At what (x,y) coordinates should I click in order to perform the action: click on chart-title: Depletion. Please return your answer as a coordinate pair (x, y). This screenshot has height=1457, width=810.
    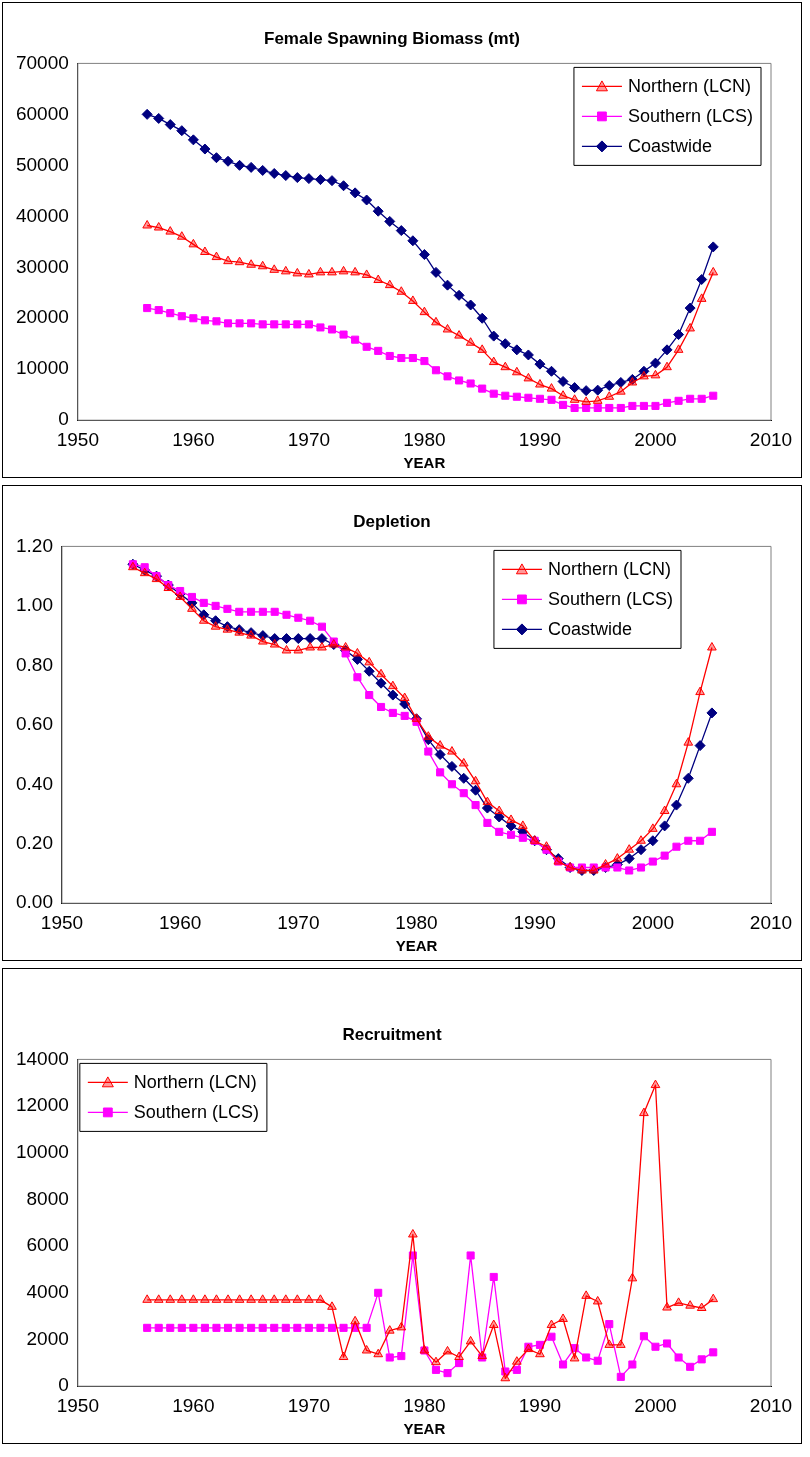
    Looking at the image, I should click on (392, 521).